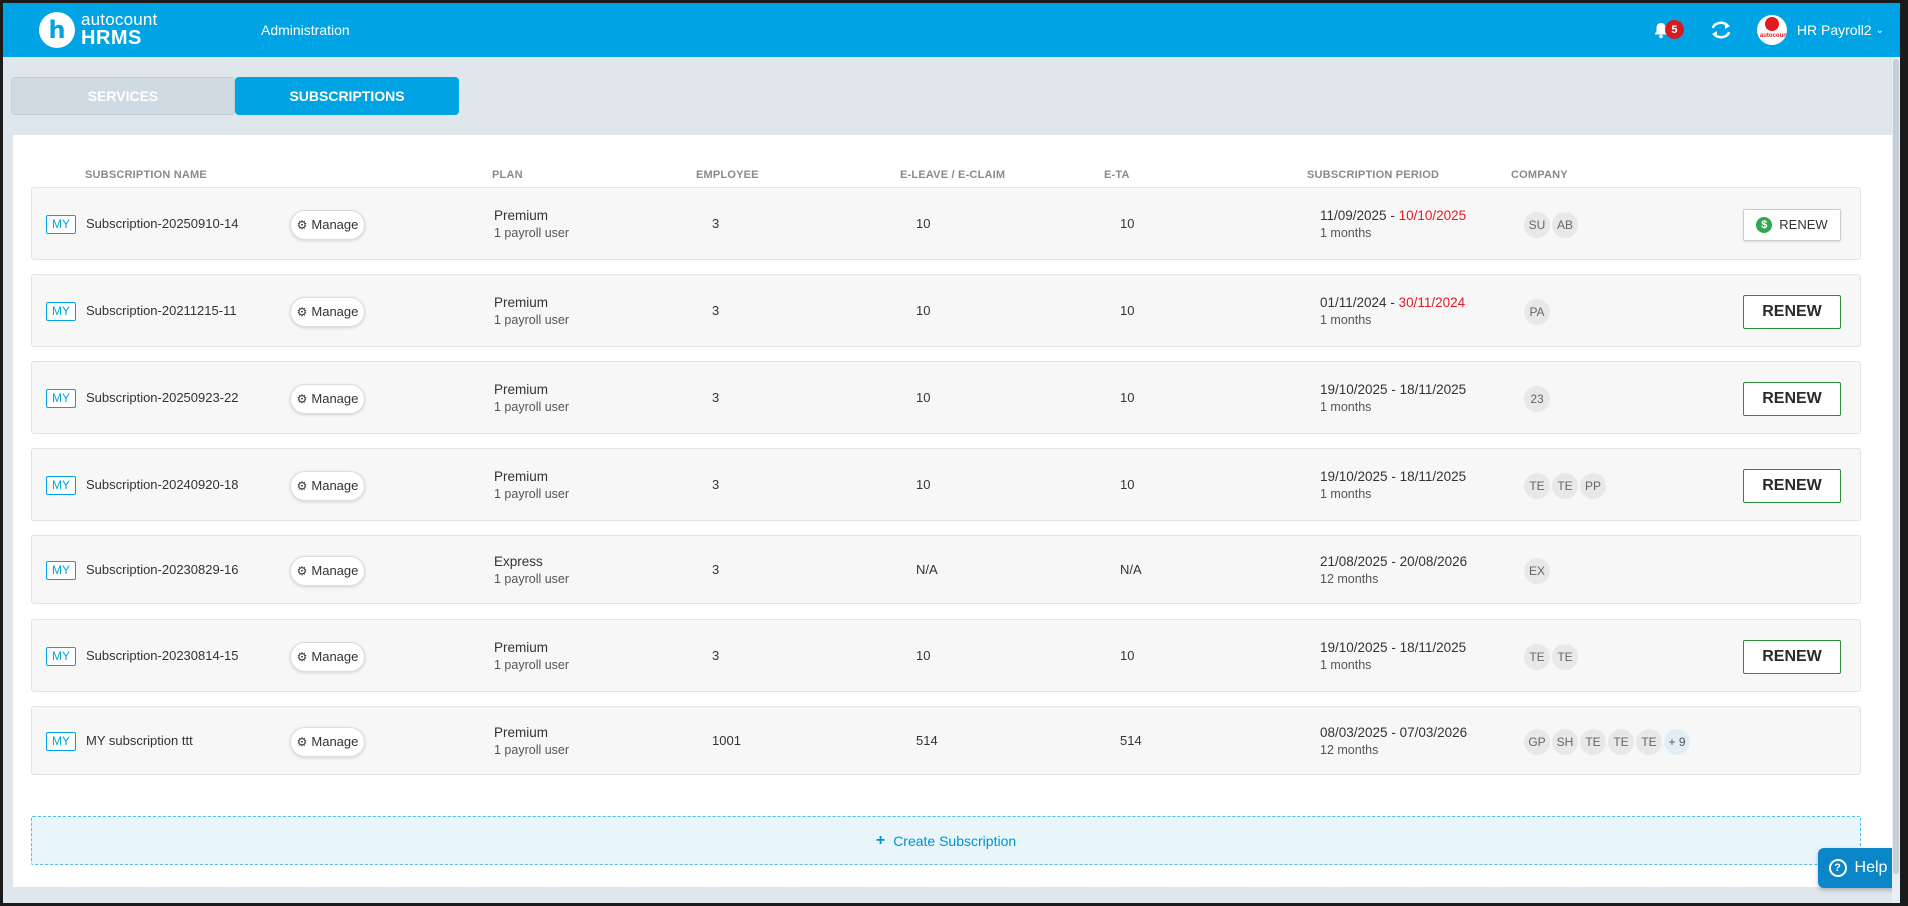 The height and width of the screenshot is (906, 1908). Describe the element at coordinates (1565, 224) in the screenshot. I see `company-chip: AB` at that location.